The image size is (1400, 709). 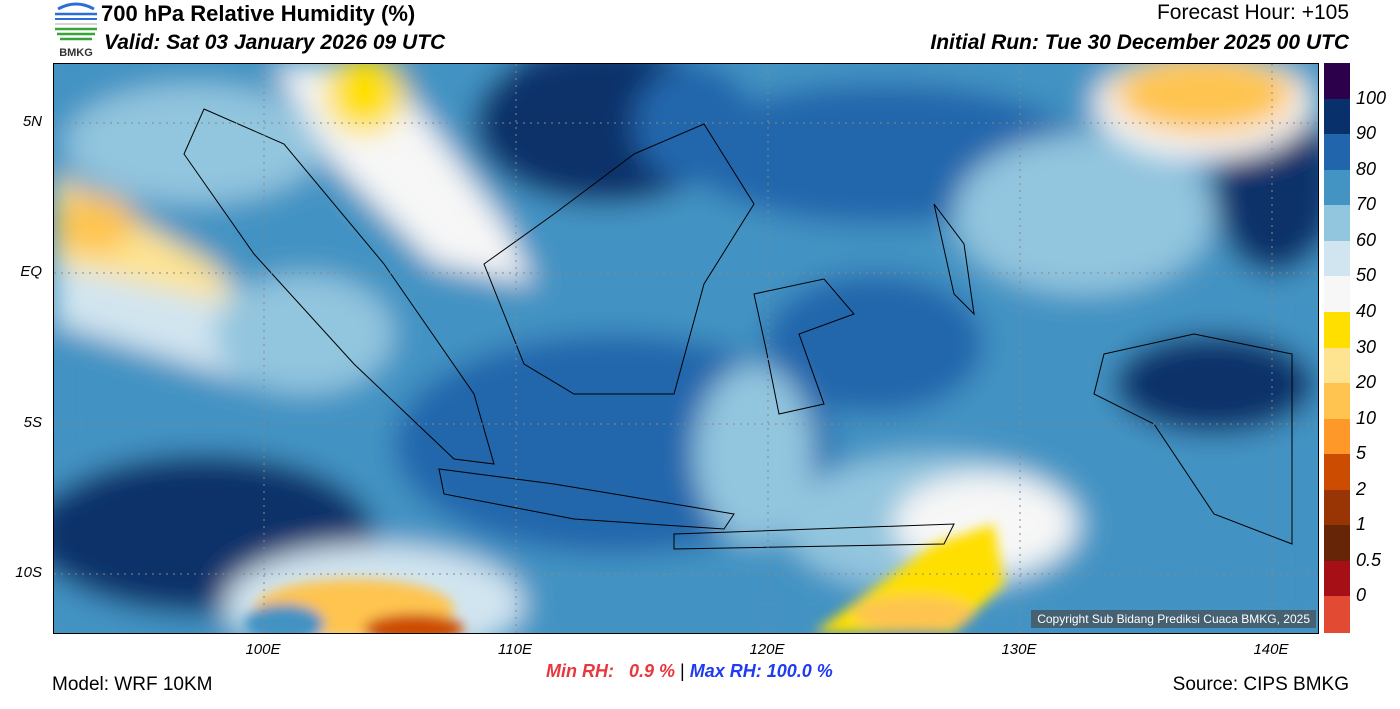 What do you see at coordinates (1371, 97) in the screenshot?
I see `colorbar-label: 100` at bounding box center [1371, 97].